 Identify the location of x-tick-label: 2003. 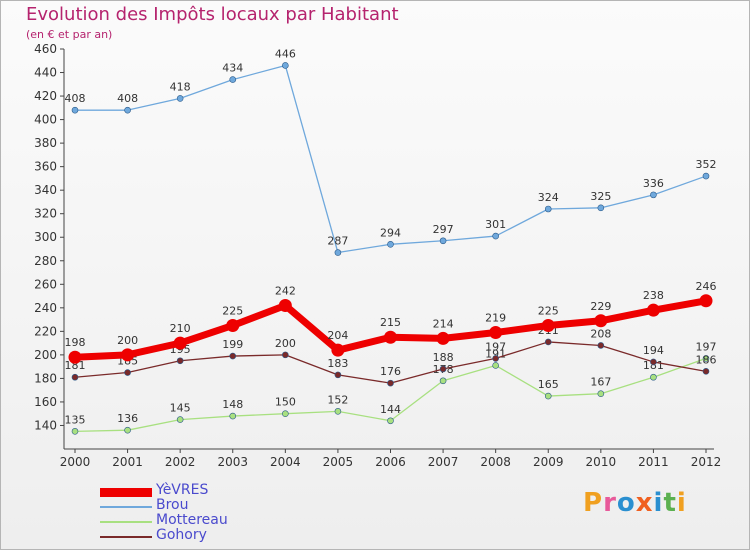
(232, 462).